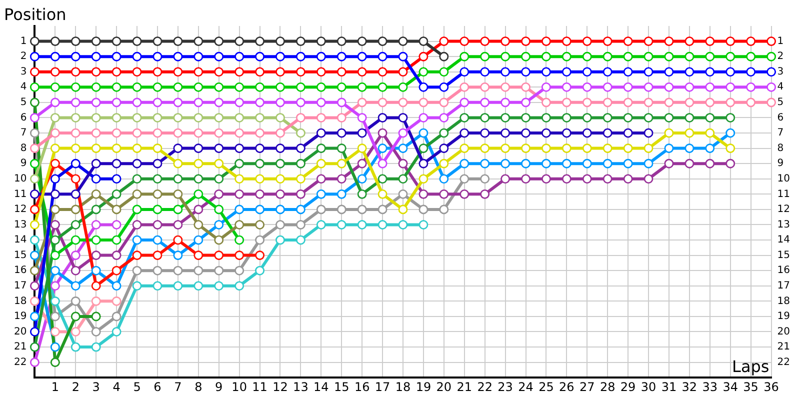 The image size is (800, 400). What do you see at coordinates (137, 387) in the screenshot?
I see `x-tick-label: 5` at bounding box center [137, 387].